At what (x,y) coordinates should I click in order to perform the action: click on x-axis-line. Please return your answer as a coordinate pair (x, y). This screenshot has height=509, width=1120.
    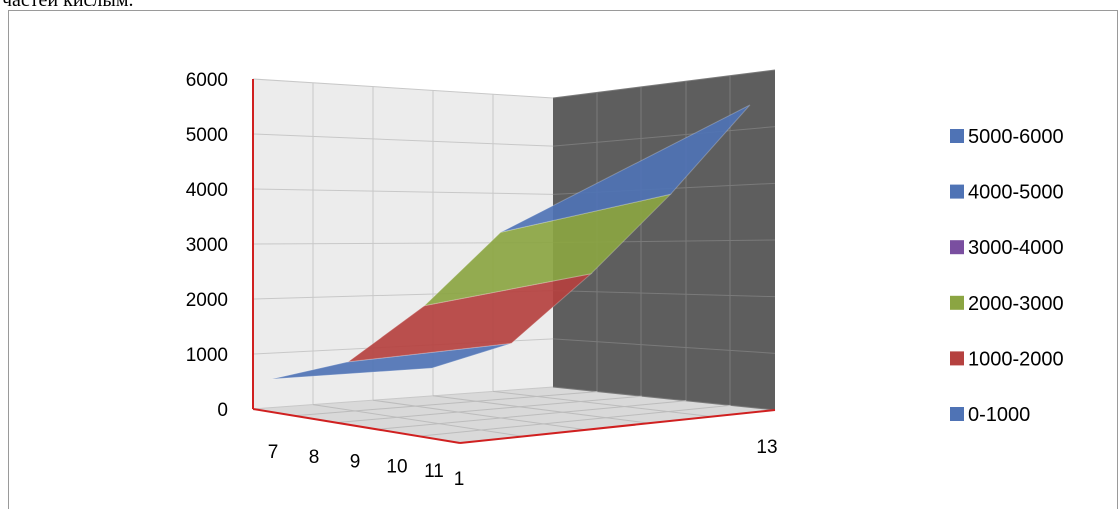
    Looking at the image, I should click on (356, 426).